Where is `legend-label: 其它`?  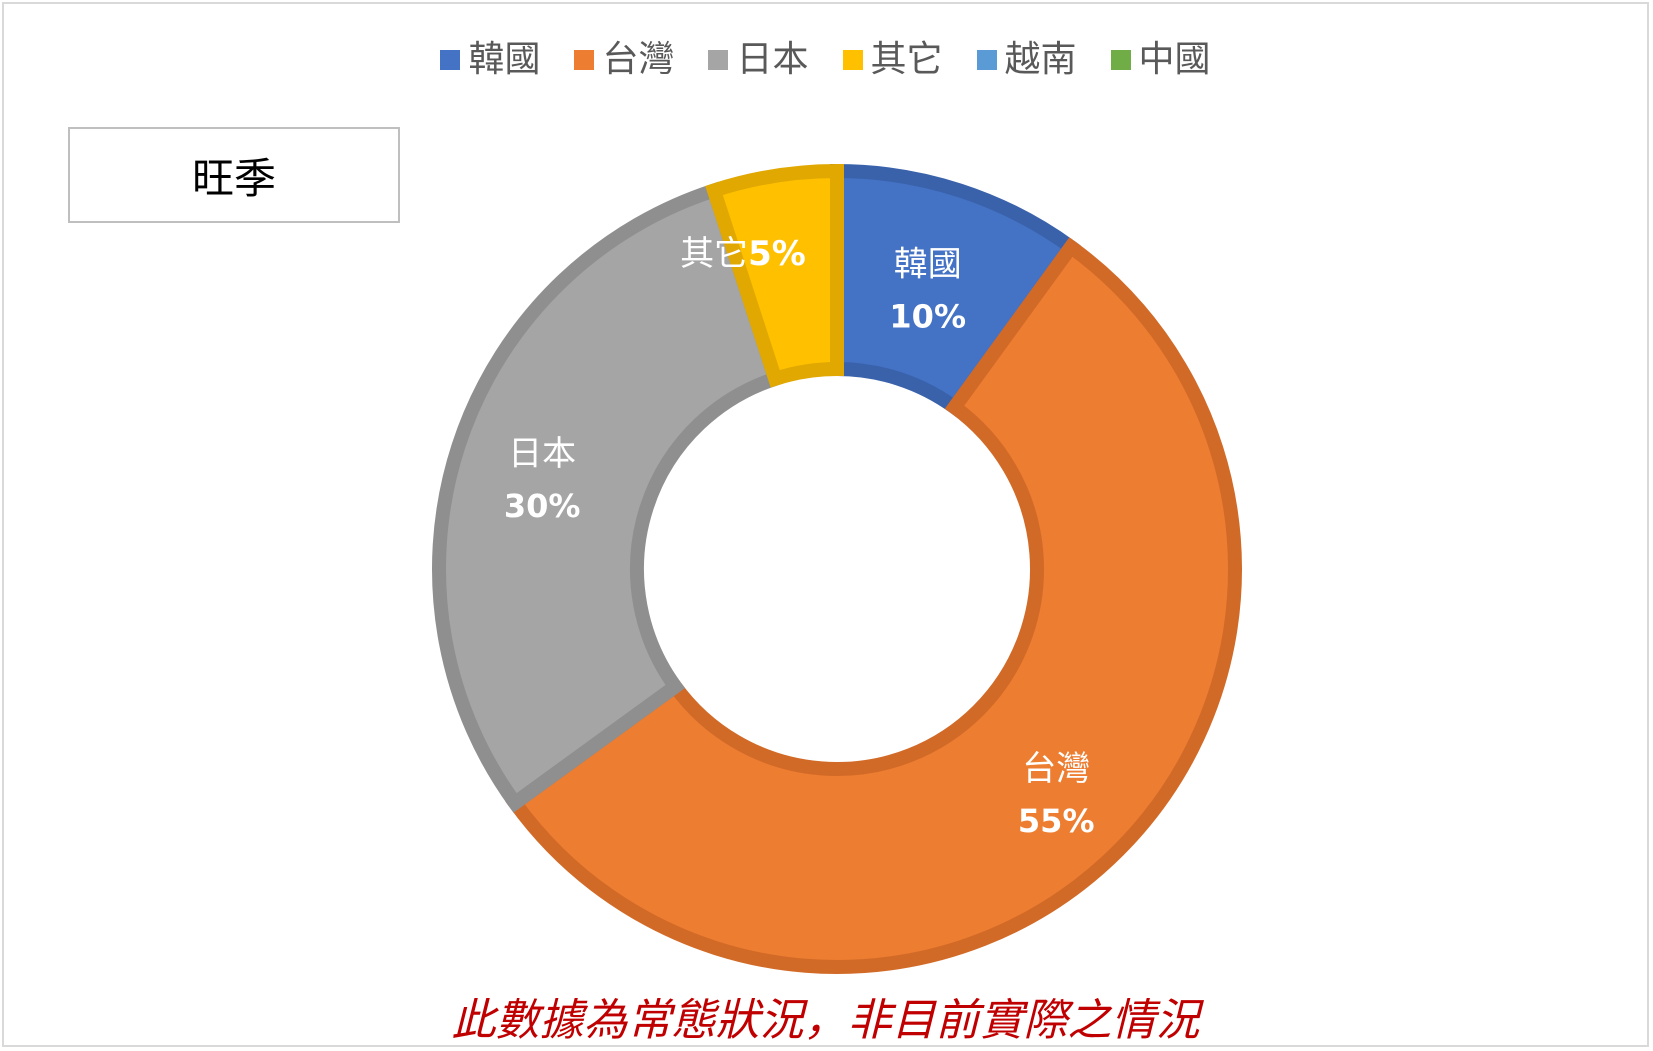 legend-label: 其它 is located at coordinates (906, 59).